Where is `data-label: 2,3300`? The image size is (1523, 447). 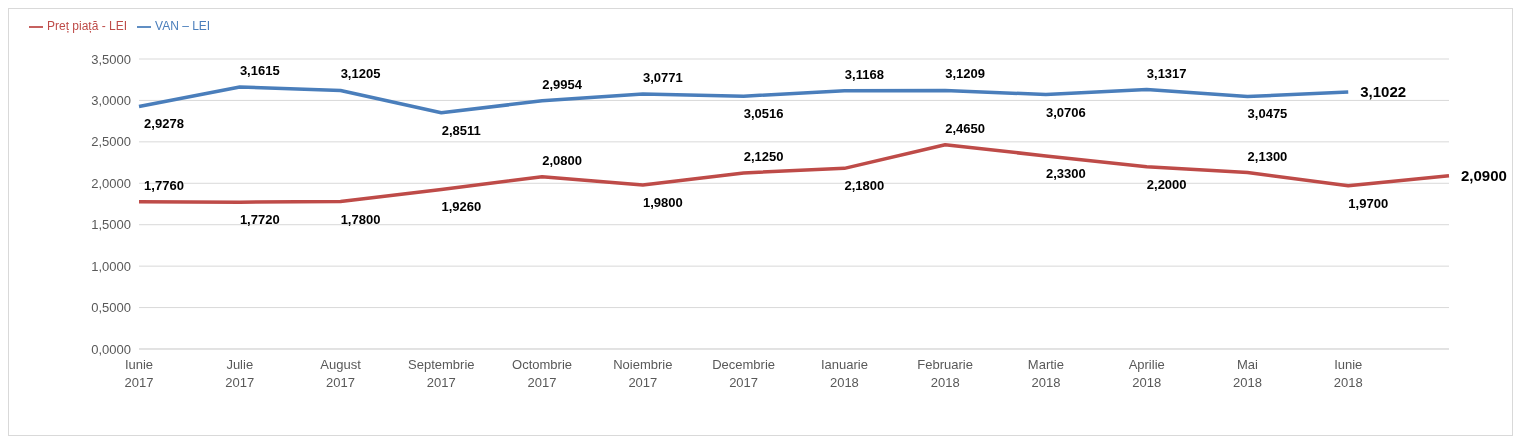
data-label: 2,3300 is located at coordinates (1066, 173).